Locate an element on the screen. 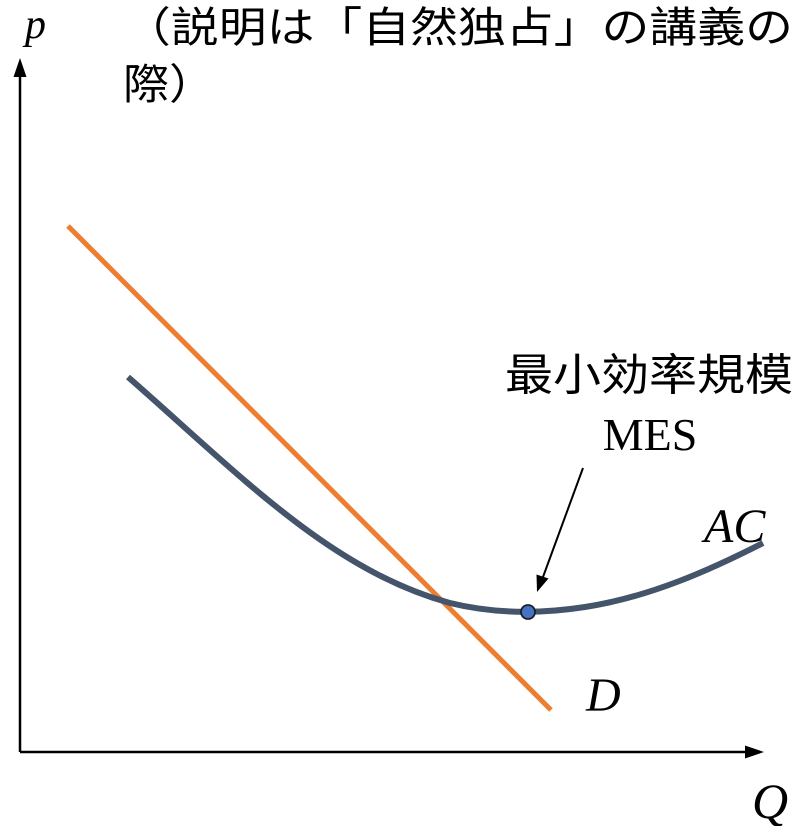  average-cost-curve-label: AC is located at coordinates (733, 526).